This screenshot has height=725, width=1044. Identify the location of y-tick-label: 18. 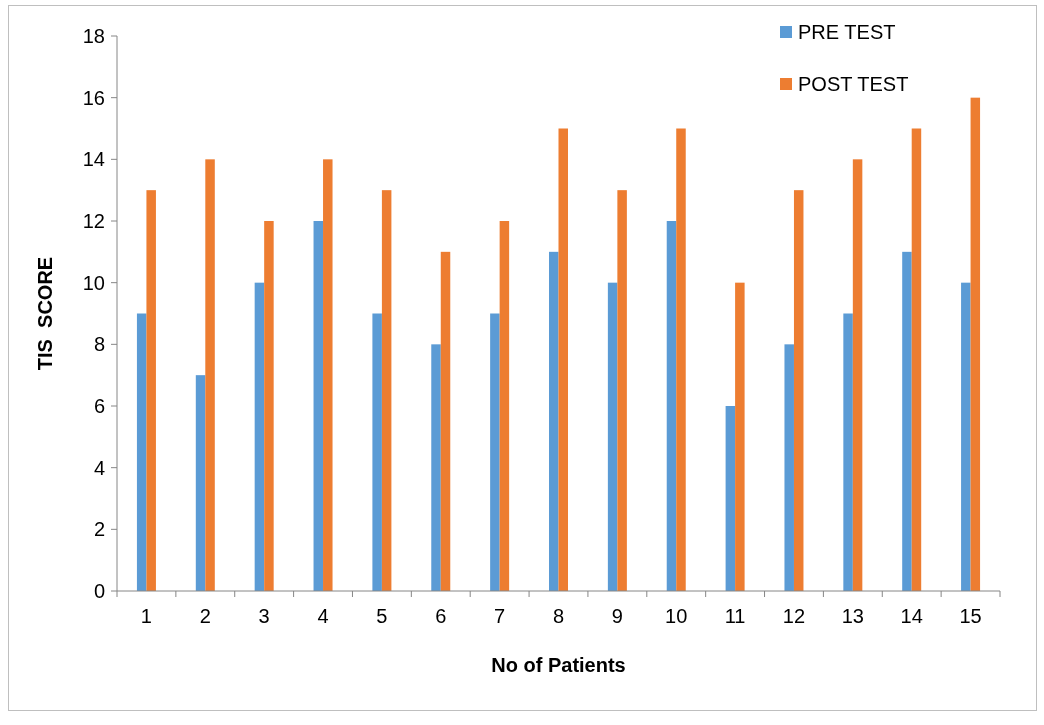
(93, 36).